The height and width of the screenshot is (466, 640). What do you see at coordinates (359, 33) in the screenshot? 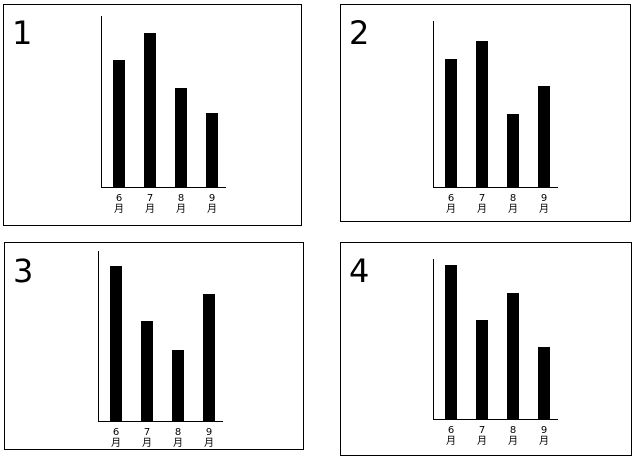
I see `chart-title: 2` at bounding box center [359, 33].